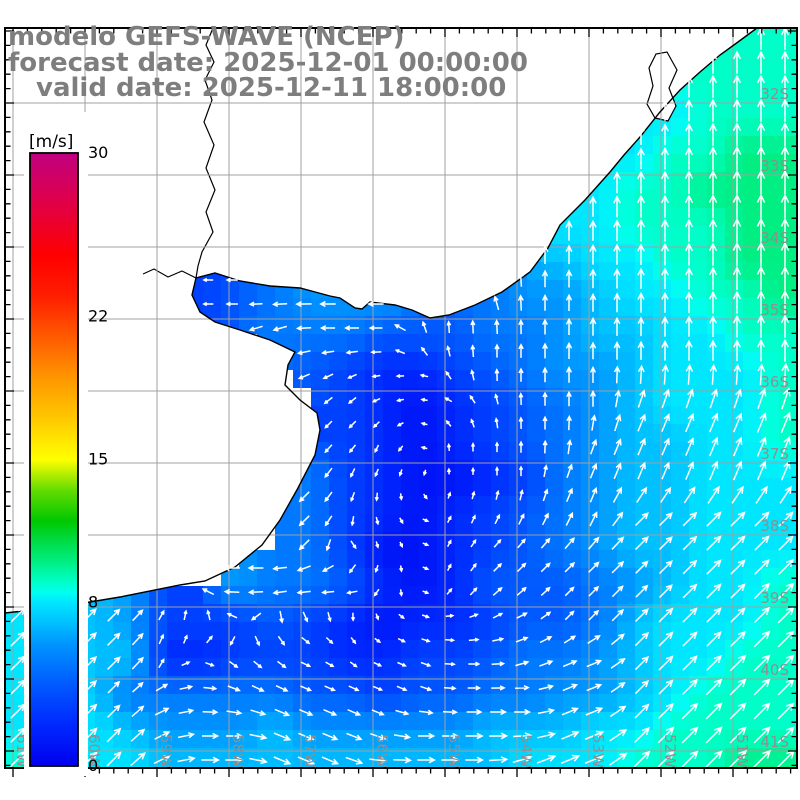 The width and height of the screenshot is (800, 800). What do you see at coordinates (454, 751) in the screenshot?
I see `lon-label: 55W` at bounding box center [454, 751].